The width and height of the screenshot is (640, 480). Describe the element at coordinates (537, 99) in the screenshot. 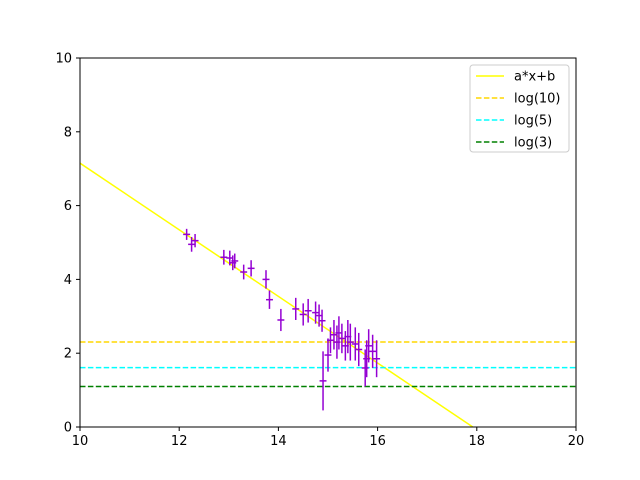

I see `legend-label-1: log(10)` at that location.